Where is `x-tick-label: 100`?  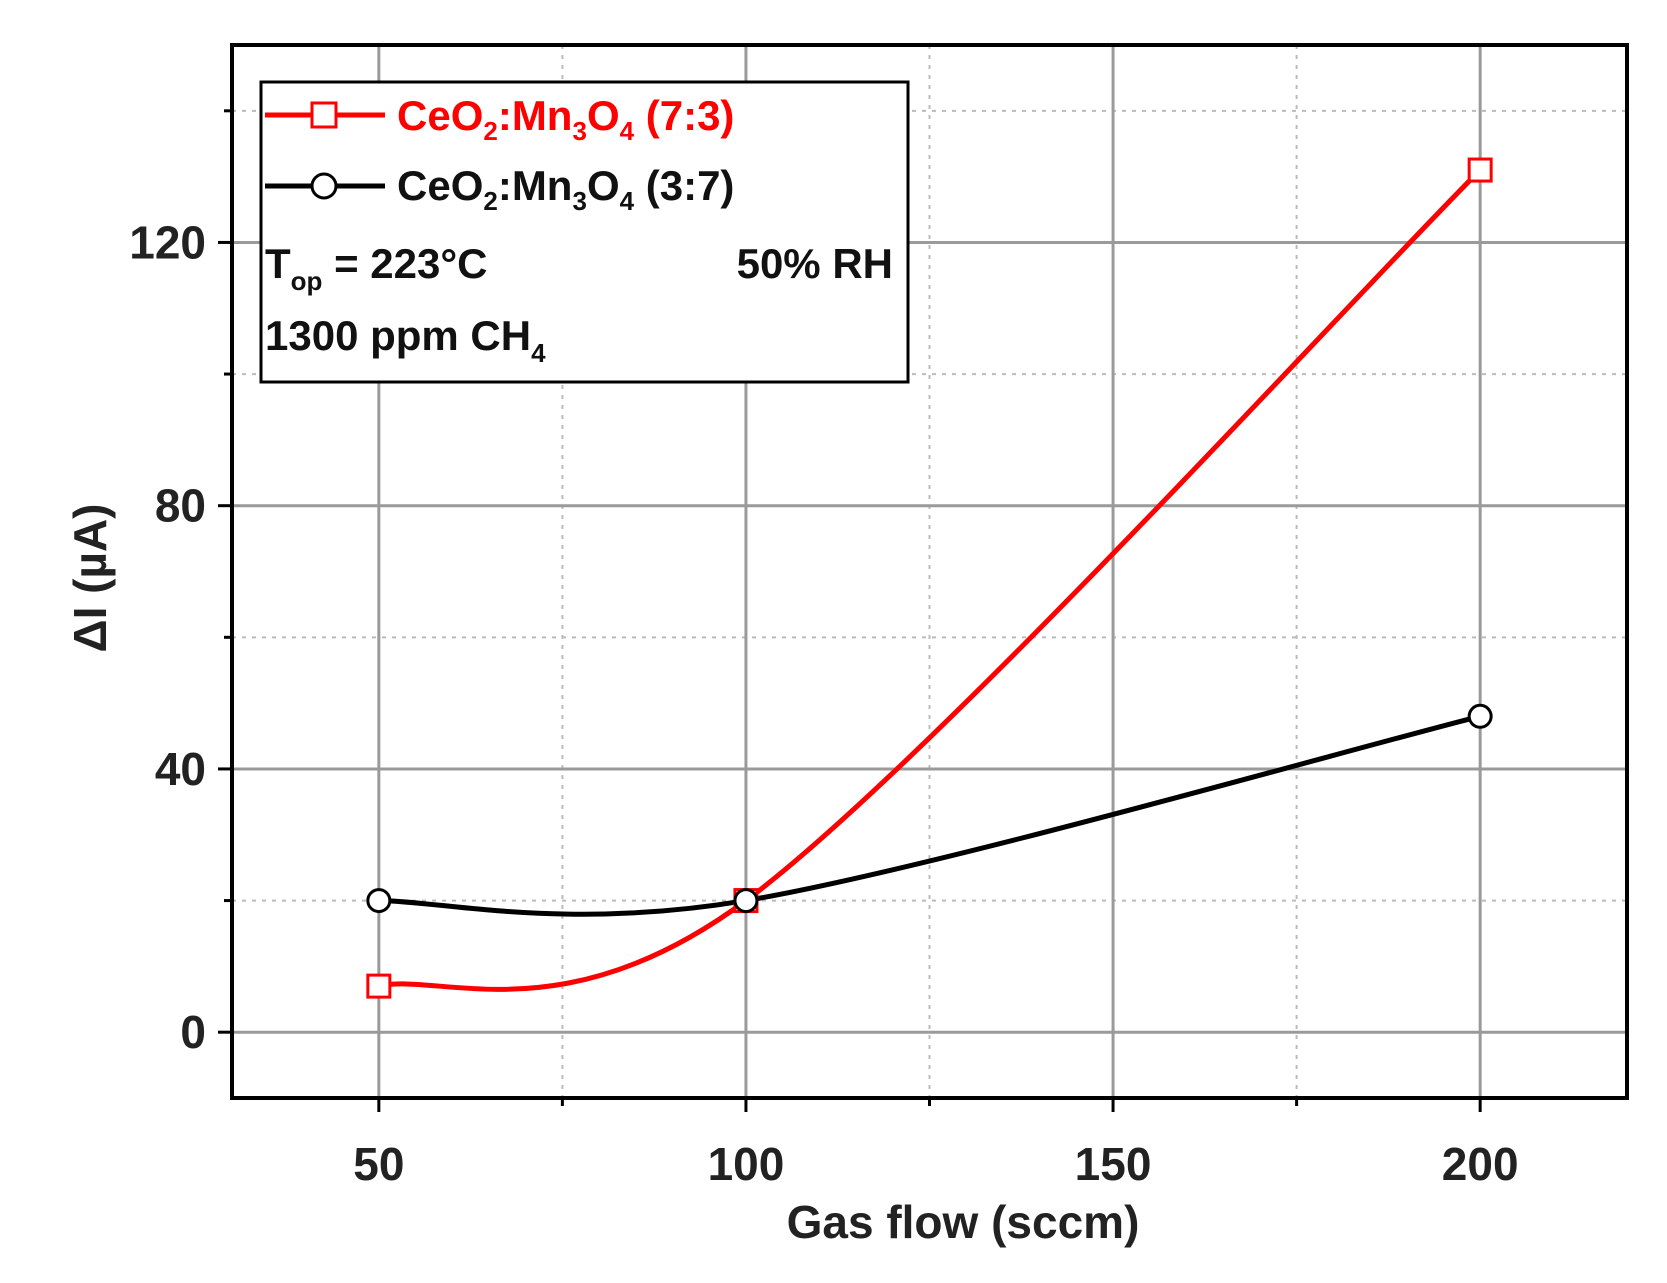
x-tick-label: 100 is located at coordinates (746, 1164).